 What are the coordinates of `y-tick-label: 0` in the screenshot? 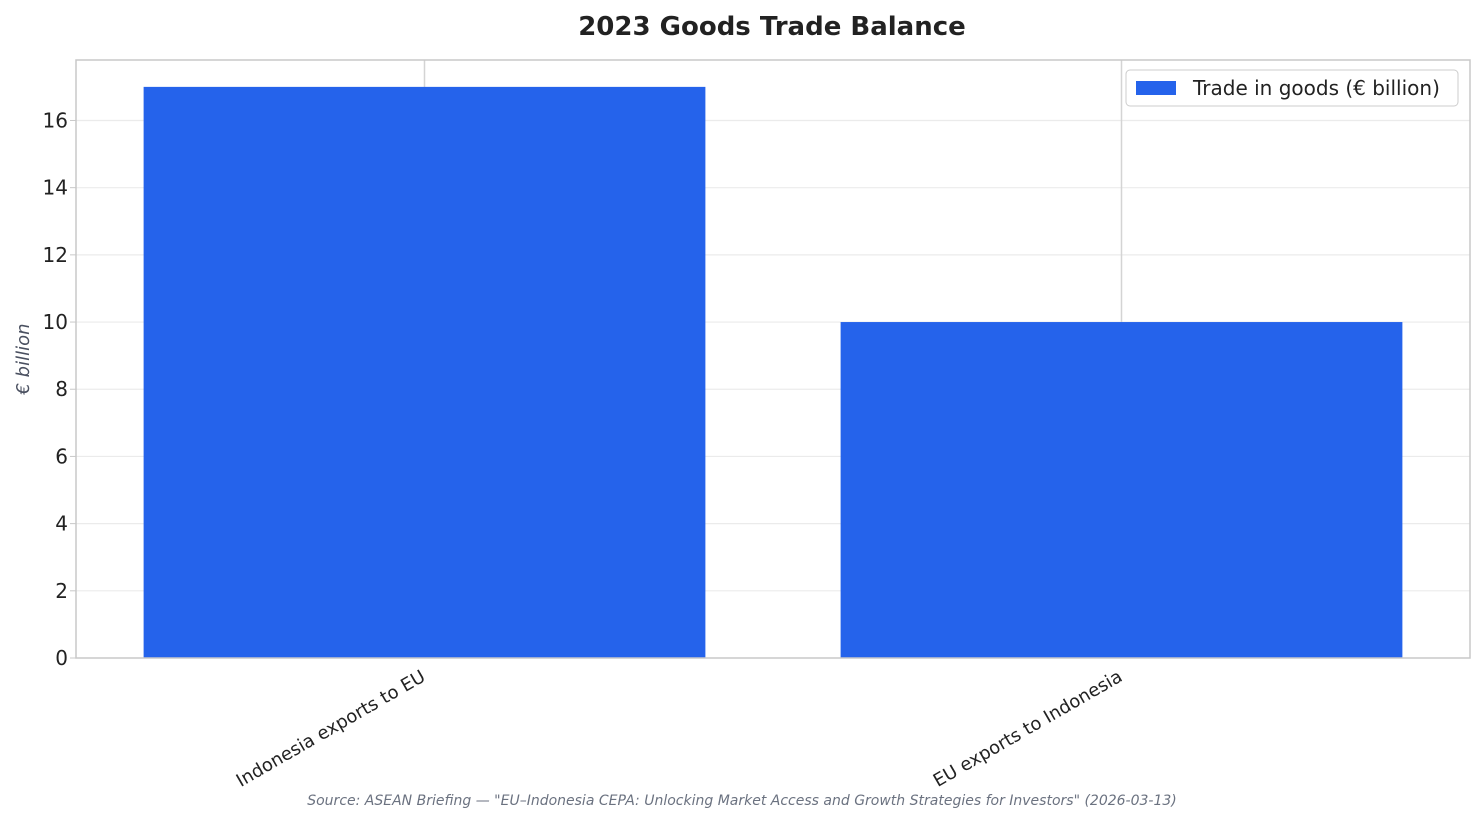 It's located at (61, 658).